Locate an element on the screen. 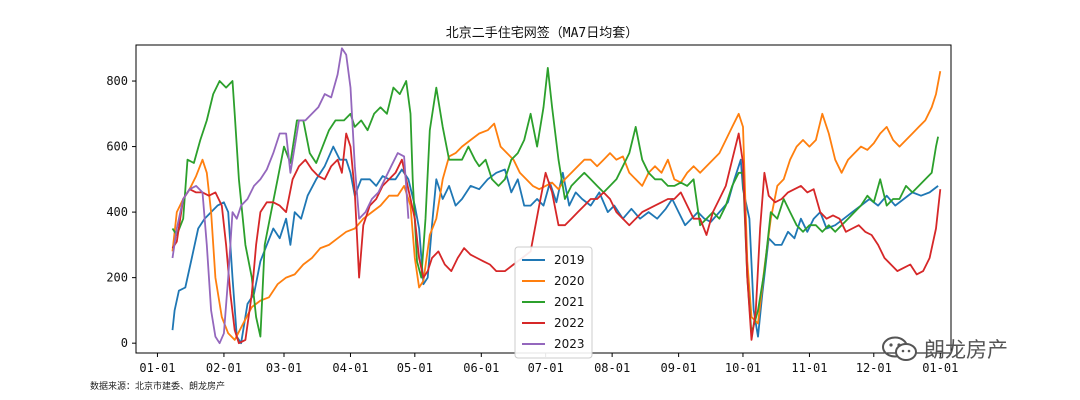 The height and width of the screenshot is (400, 1080). x-tick-label: 12-01 is located at coordinates (874, 368).